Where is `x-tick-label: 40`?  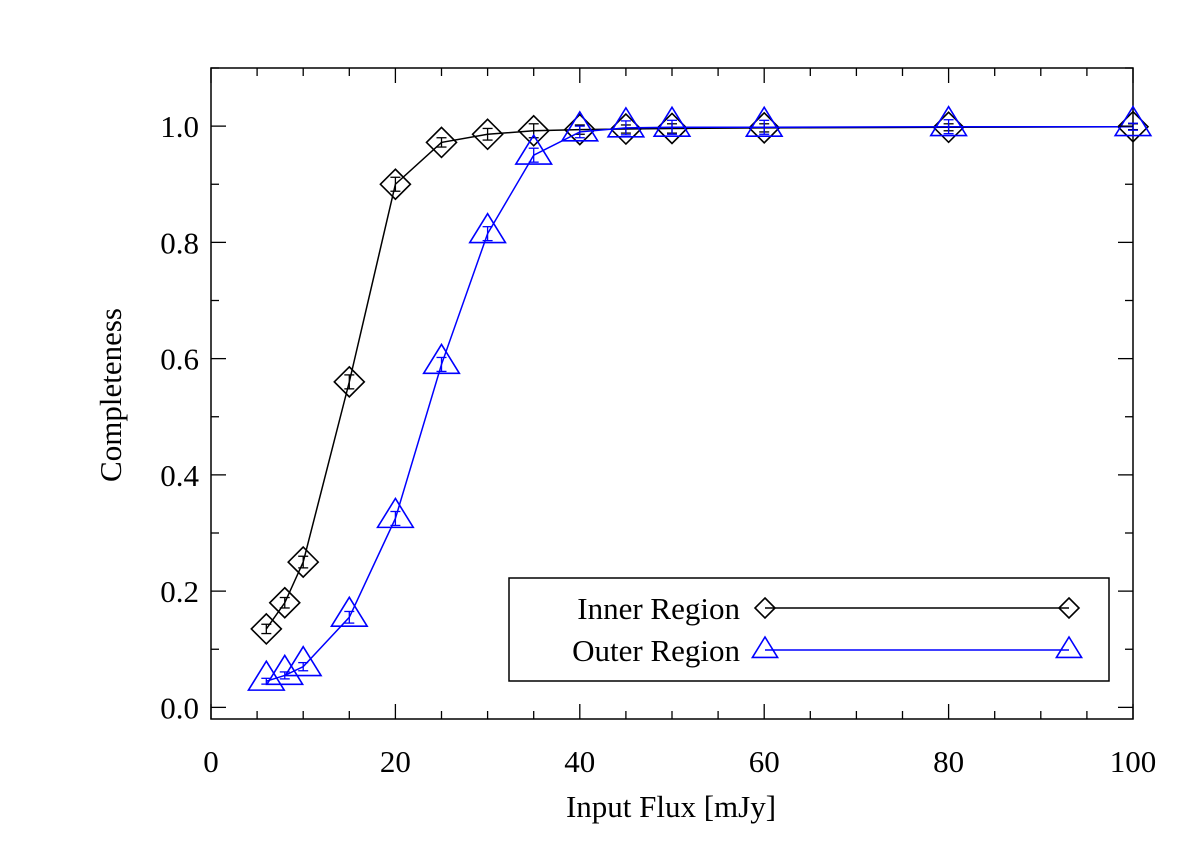
x-tick-label: 40 is located at coordinates (579, 761).